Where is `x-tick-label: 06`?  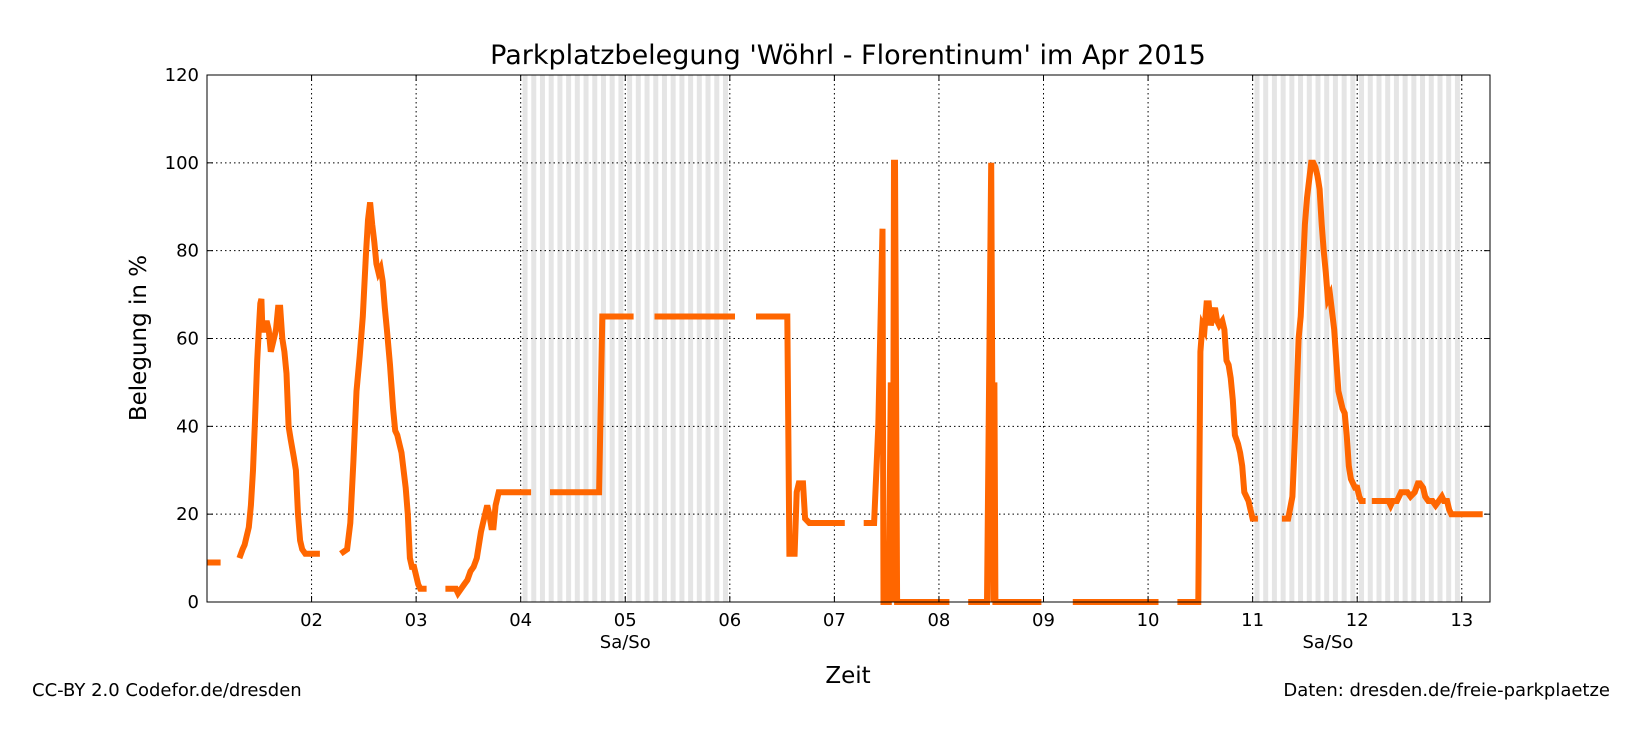 x-tick-label: 06 is located at coordinates (729, 620).